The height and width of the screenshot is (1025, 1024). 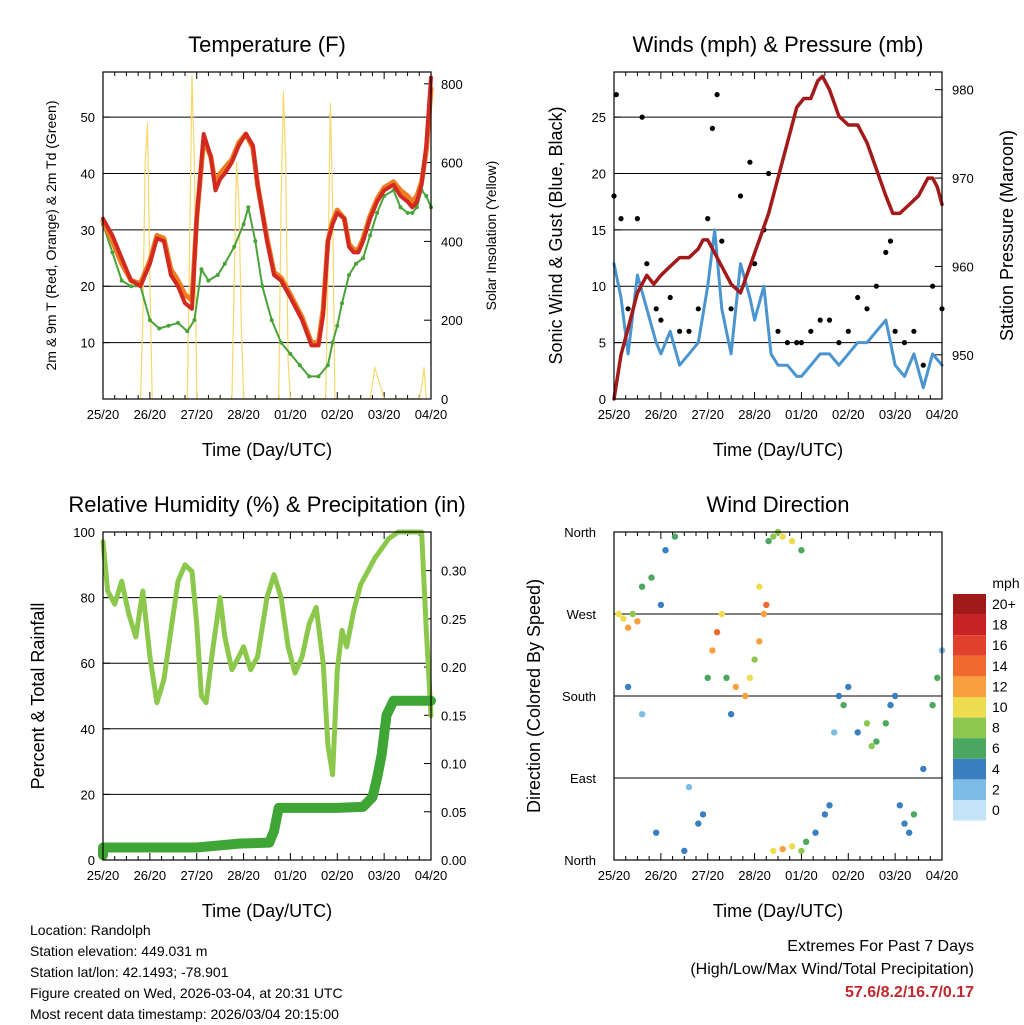 What do you see at coordinates (453, 715) in the screenshot?
I see `y2-tick-label: 0.15` at bounding box center [453, 715].